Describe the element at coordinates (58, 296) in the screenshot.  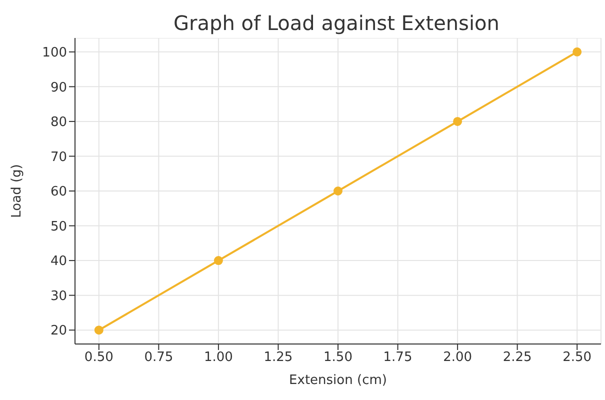
I see `y-tick-label: 30` at that location.